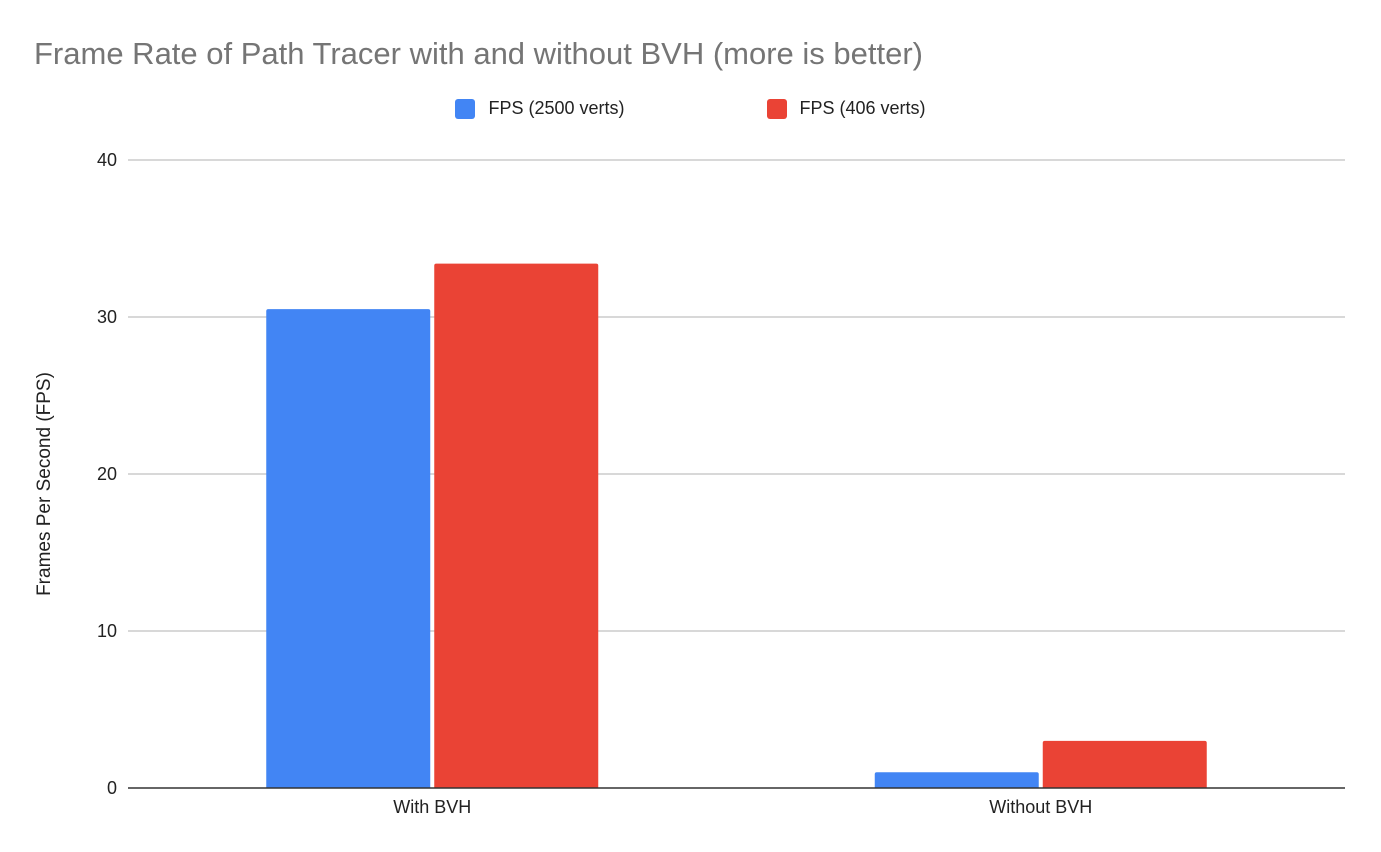 The height and width of the screenshot is (852, 1381). What do you see at coordinates (556, 108) in the screenshot?
I see `legend-label-series-1: FPS (2500 verts)` at bounding box center [556, 108].